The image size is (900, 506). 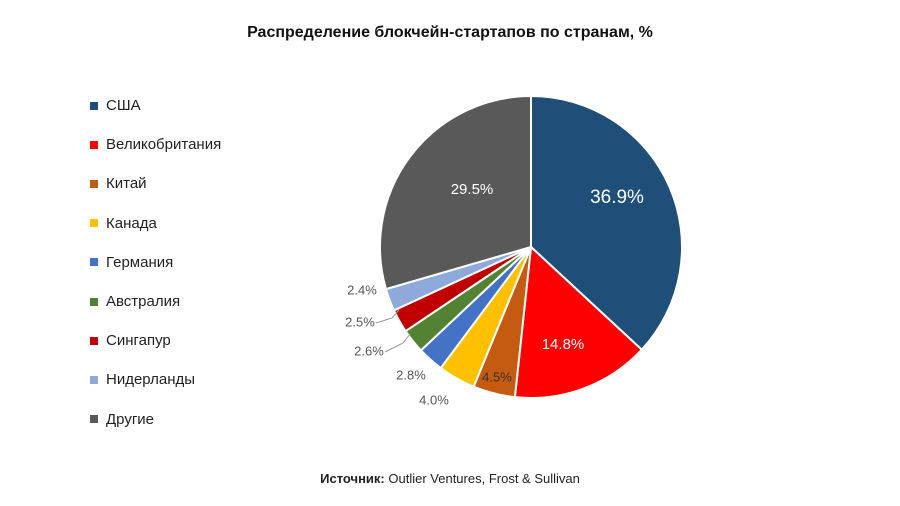 What do you see at coordinates (126, 184) in the screenshot?
I see `legend-label: Китай` at bounding box center [126, 184].